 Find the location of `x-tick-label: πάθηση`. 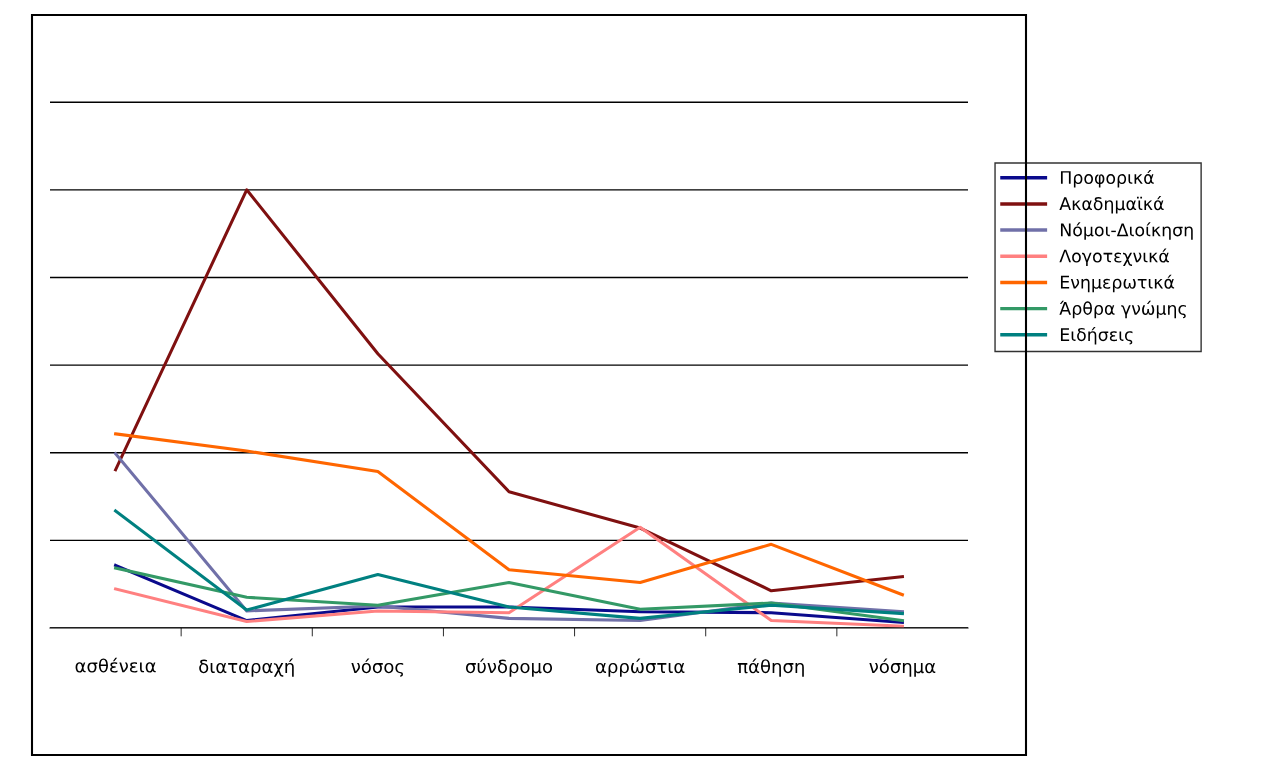

x-tick-label: πάθηση is located at coordinates (770, 667).